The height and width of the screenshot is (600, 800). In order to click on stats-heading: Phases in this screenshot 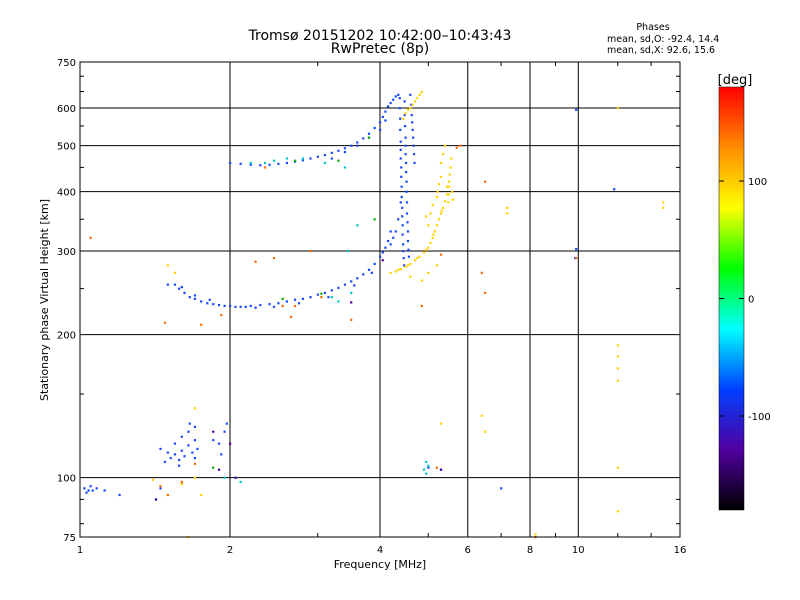, I will do `click(652, 27)`.